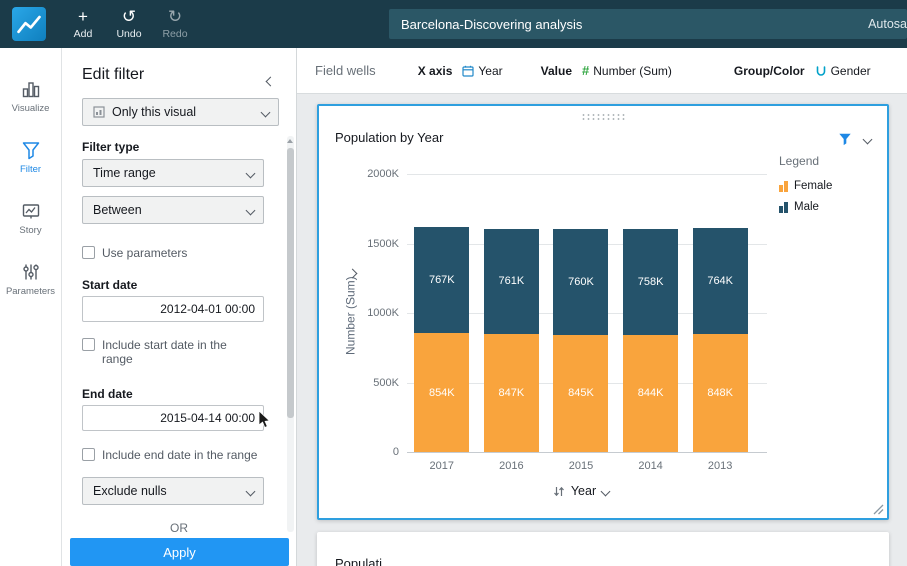  What do you see at coordinates (822, 207) in the screenshot?
I see `legend-item-male: Male` at bounding box center [822, 207].